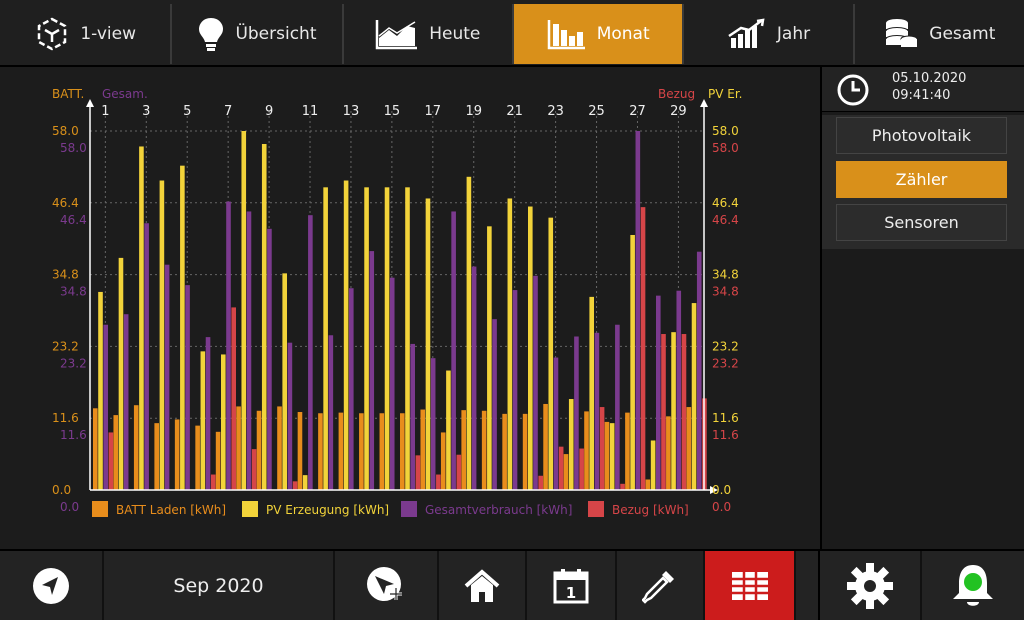  I want to click on pipette-button, so click(661, 585).